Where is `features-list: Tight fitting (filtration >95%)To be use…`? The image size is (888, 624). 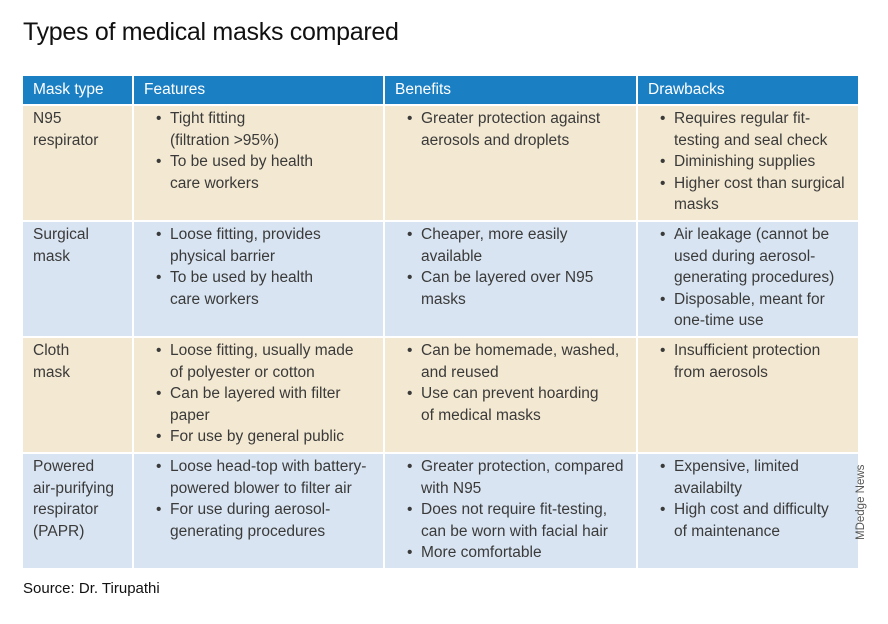 features-list: Tight fitting (filtration >95%)To be use… is located at coordinates (260, 151).